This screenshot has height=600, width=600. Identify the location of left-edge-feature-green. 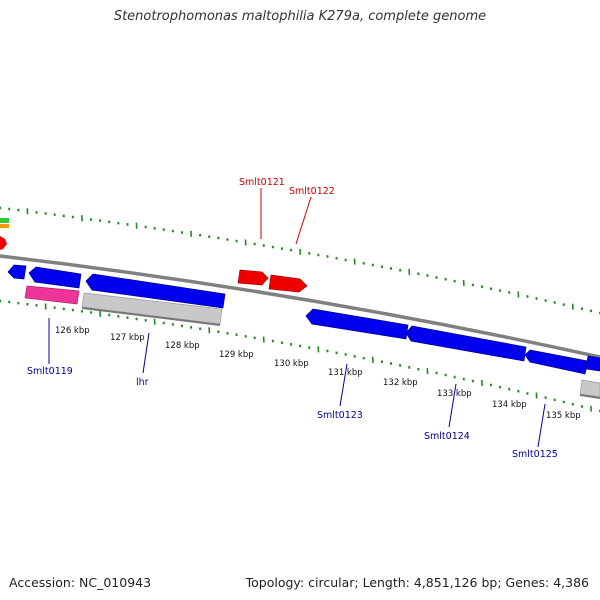
(4, 220).